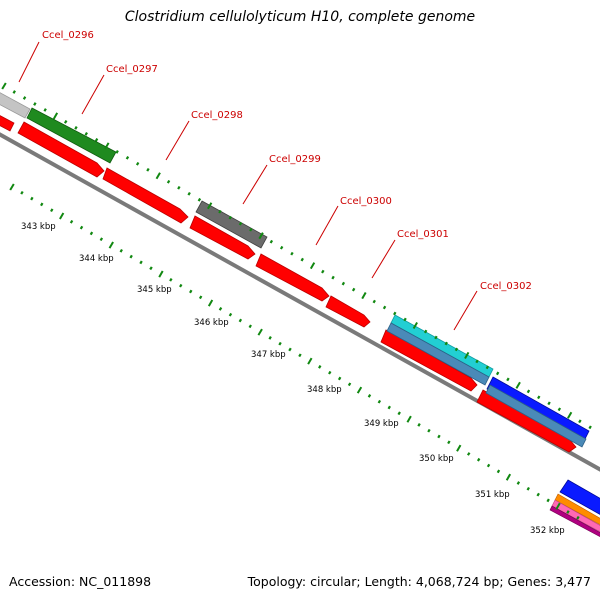 This screenshot has height=600, width=600. What do you see at coordinates (547, 531) in the screenshot?
I see `kbp-tick-label: 352 kbp` at bounding box center [547, 531].